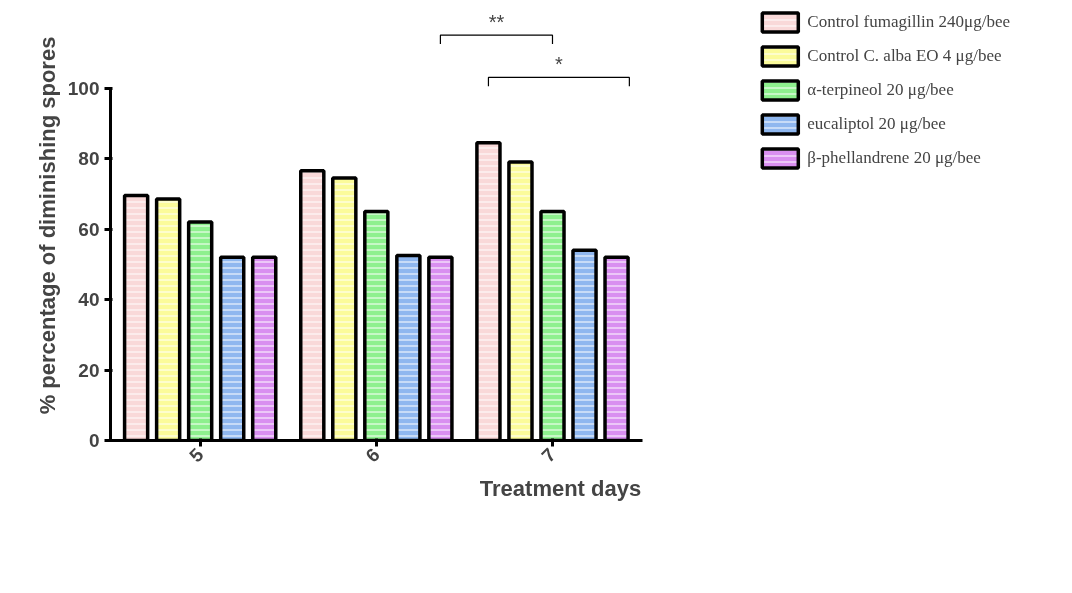 The width and height of the screenshot is (1072, 593). What do you see at coordinates (908, 22) in the screenshot?
I see `legend-label: Control fumagillin 240μg/bee` at bounding box center [908, 22].